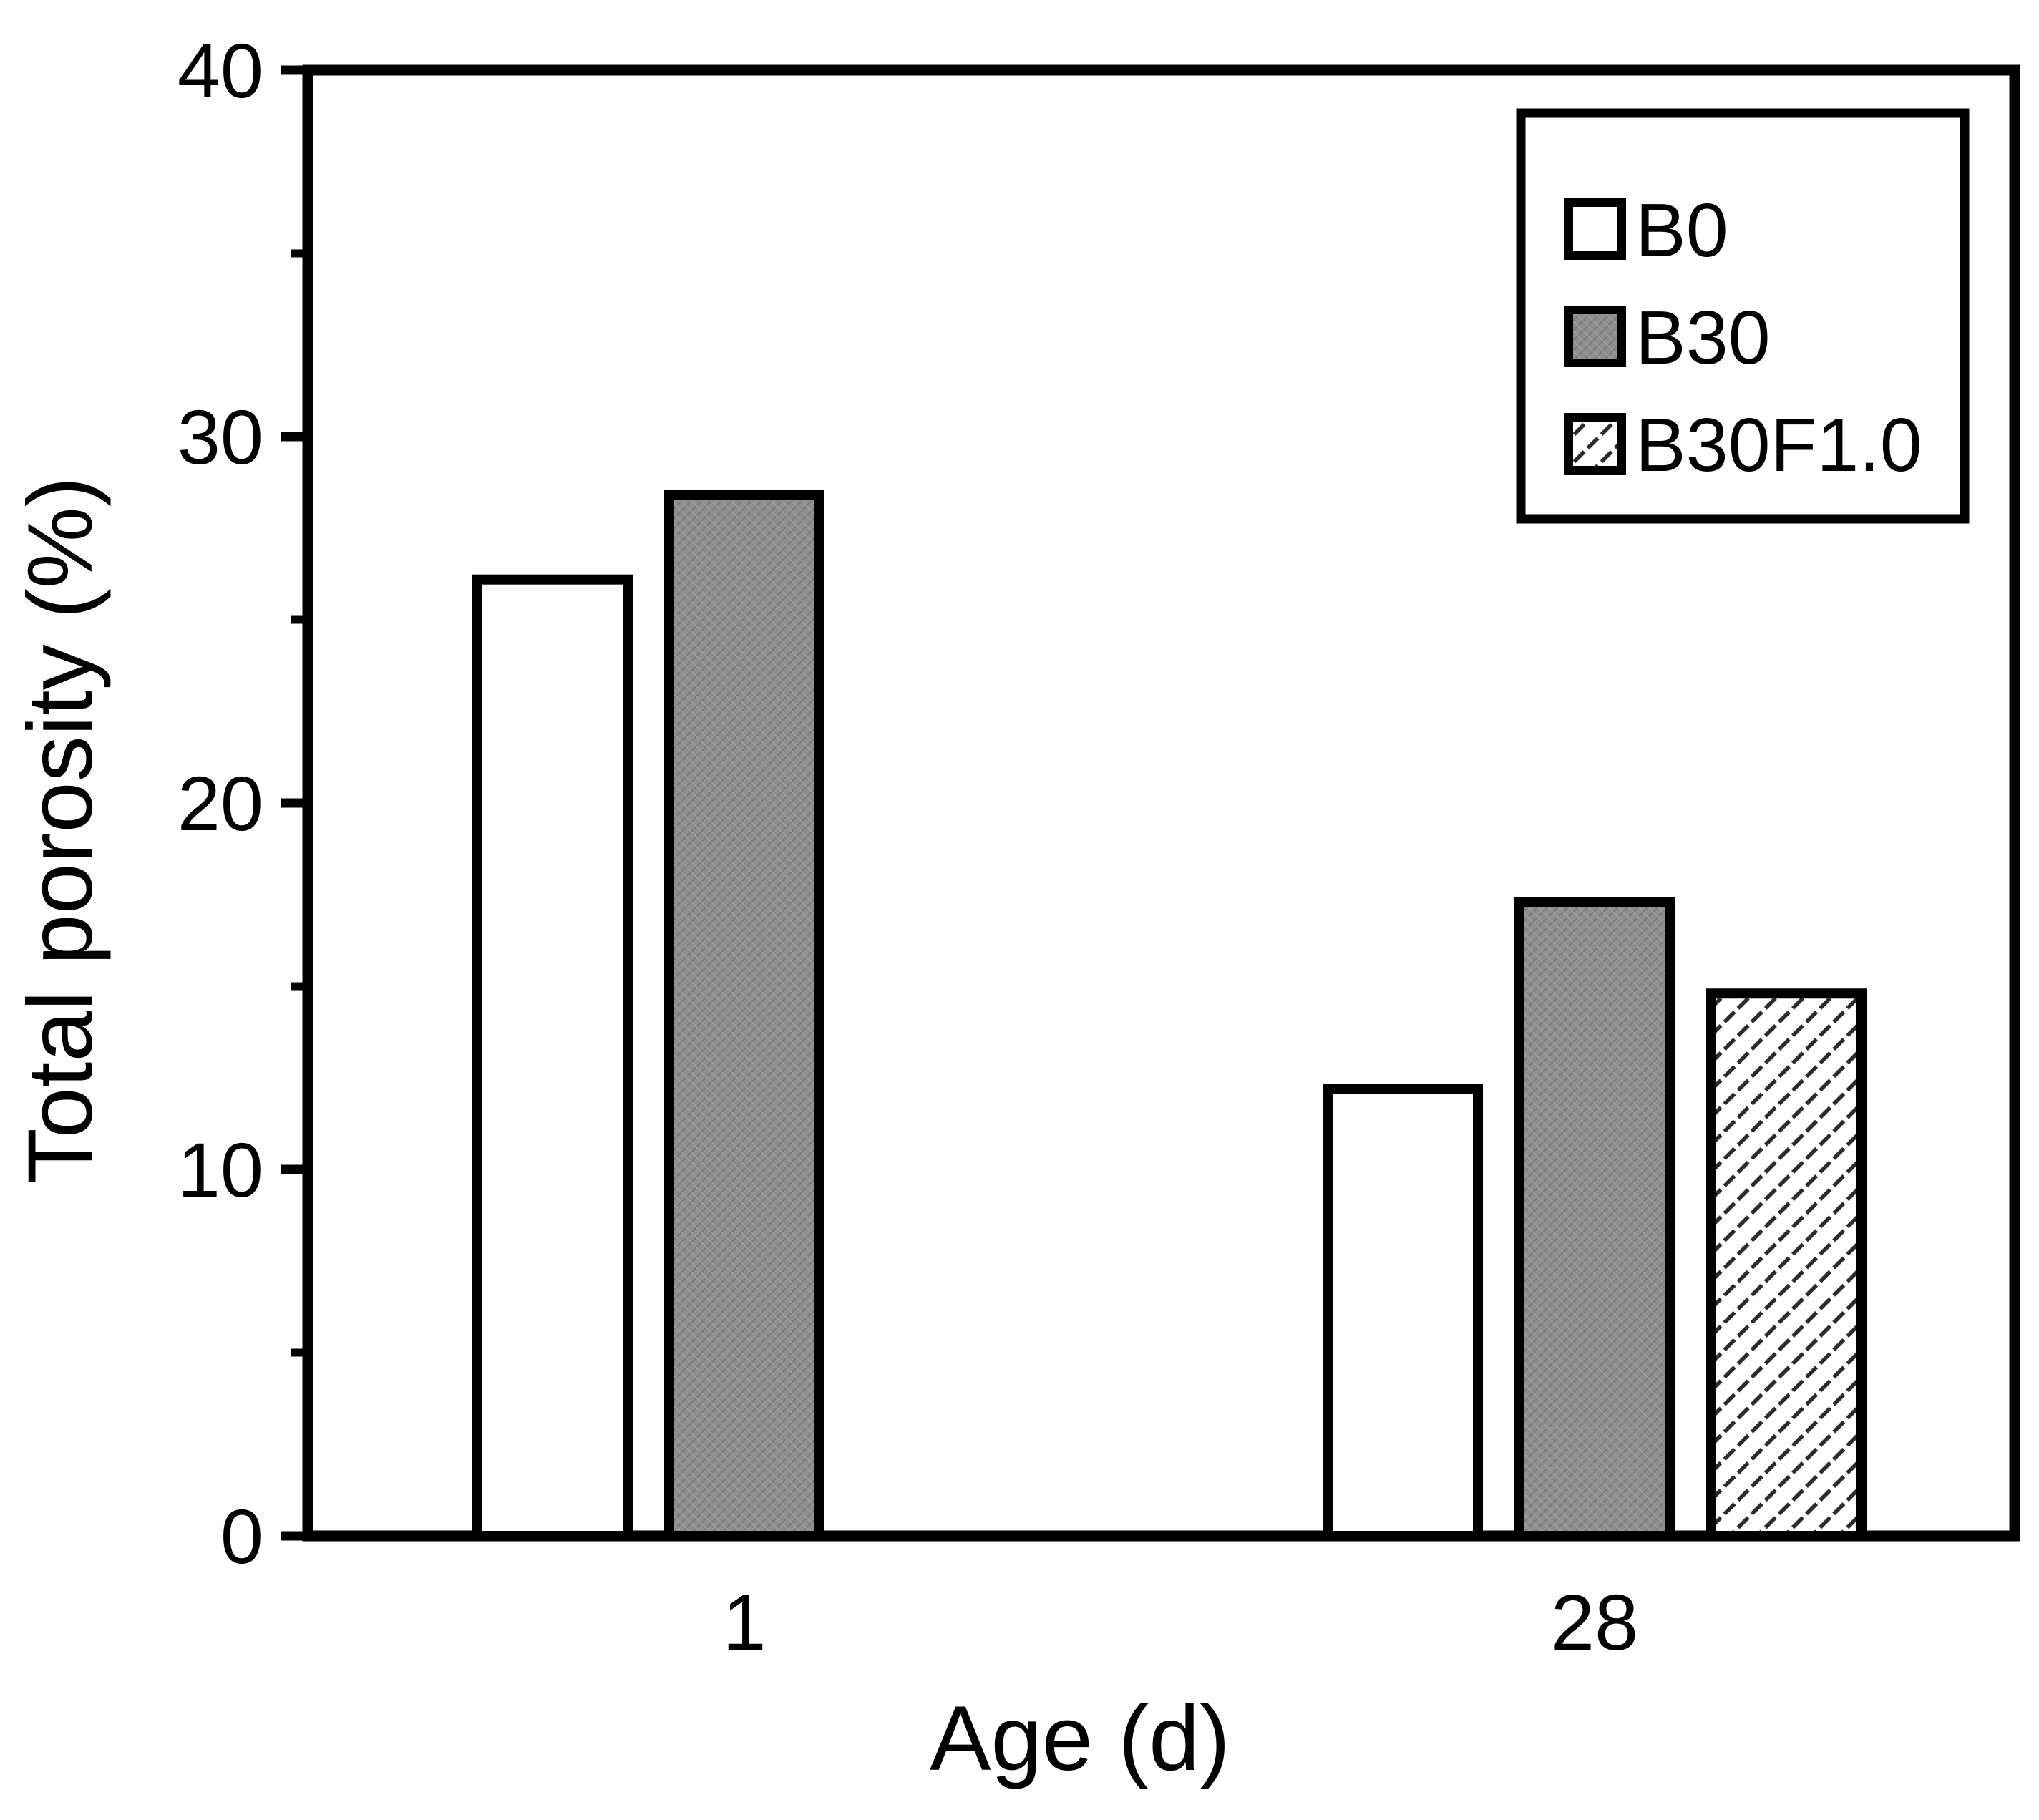  What do you see at coordinates (220, 437) in the screenshot?
I see `y-tick-label-30: 30` at bounding box center [220, 437].